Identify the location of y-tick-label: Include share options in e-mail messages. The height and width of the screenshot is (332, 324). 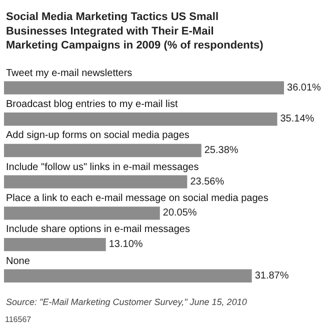
(98, 229).